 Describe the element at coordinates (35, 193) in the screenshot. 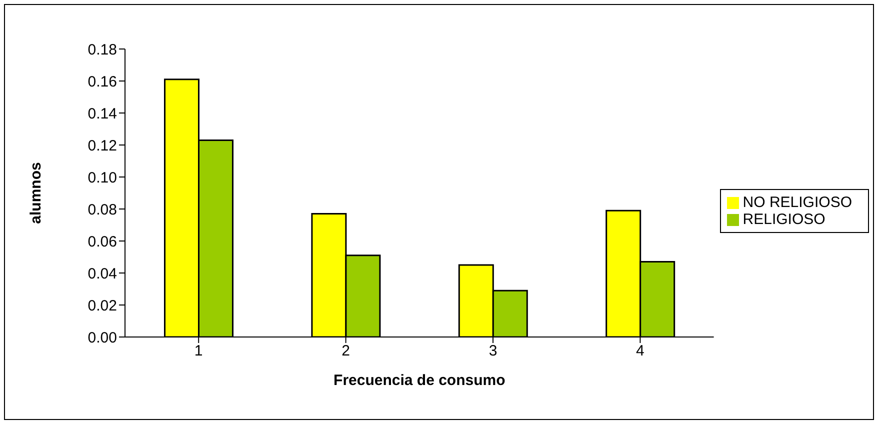

I see `y-axis-title: alumnos` at that location.